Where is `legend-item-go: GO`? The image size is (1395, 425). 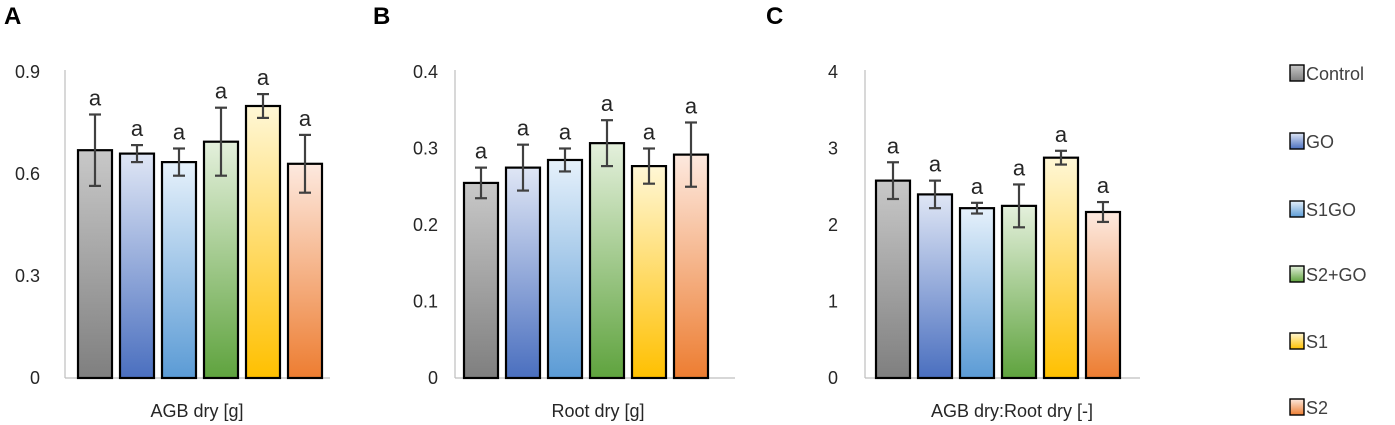
legend-item-go: GO is located at coordinates (1311, 142).